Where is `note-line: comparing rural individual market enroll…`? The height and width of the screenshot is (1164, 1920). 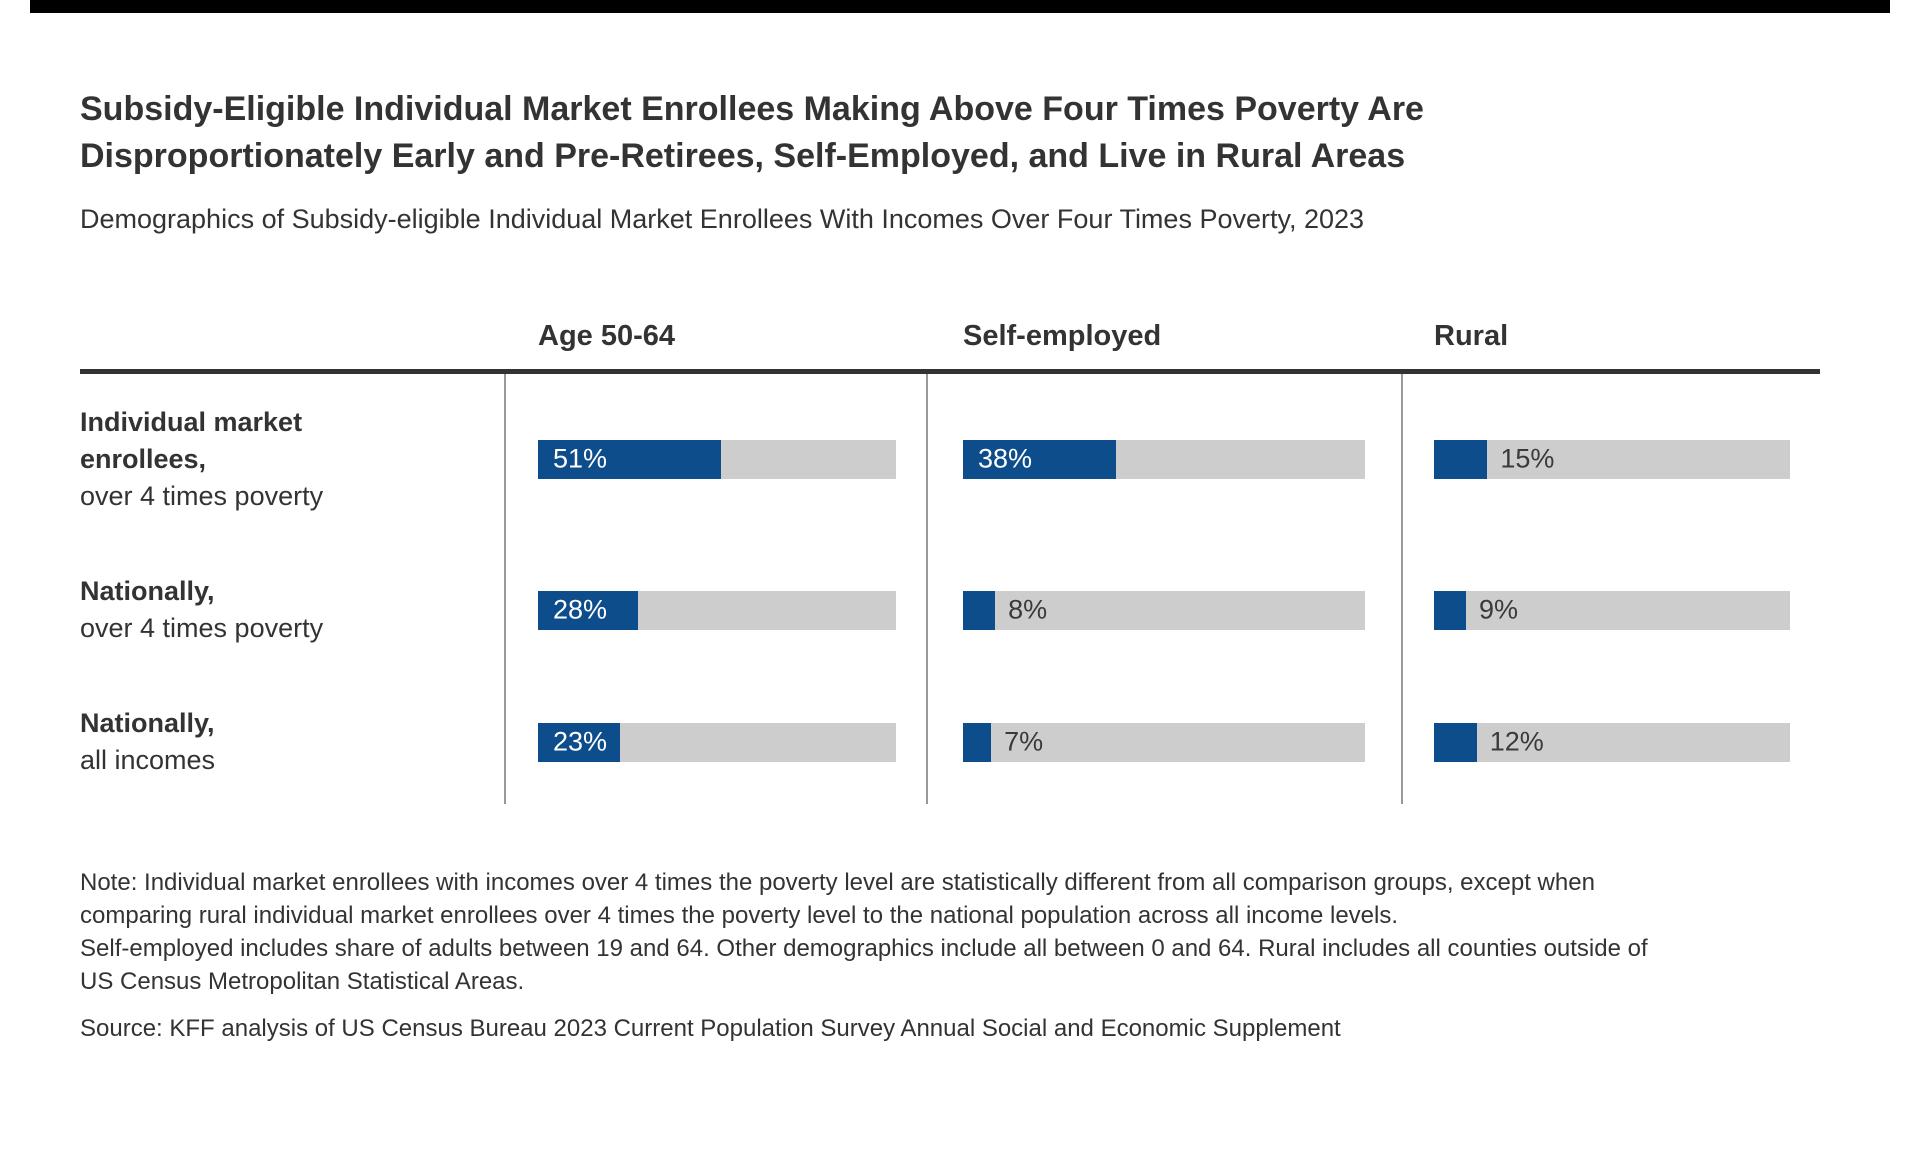 note-line: comparing rural individual market enroll… is located at coordinates (739, 915).